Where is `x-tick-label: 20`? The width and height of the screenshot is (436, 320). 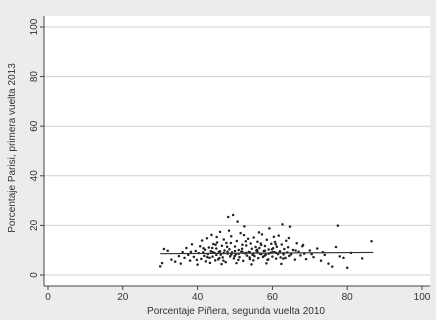
x-tick-label: 20 is located at coordinates (123, 297).